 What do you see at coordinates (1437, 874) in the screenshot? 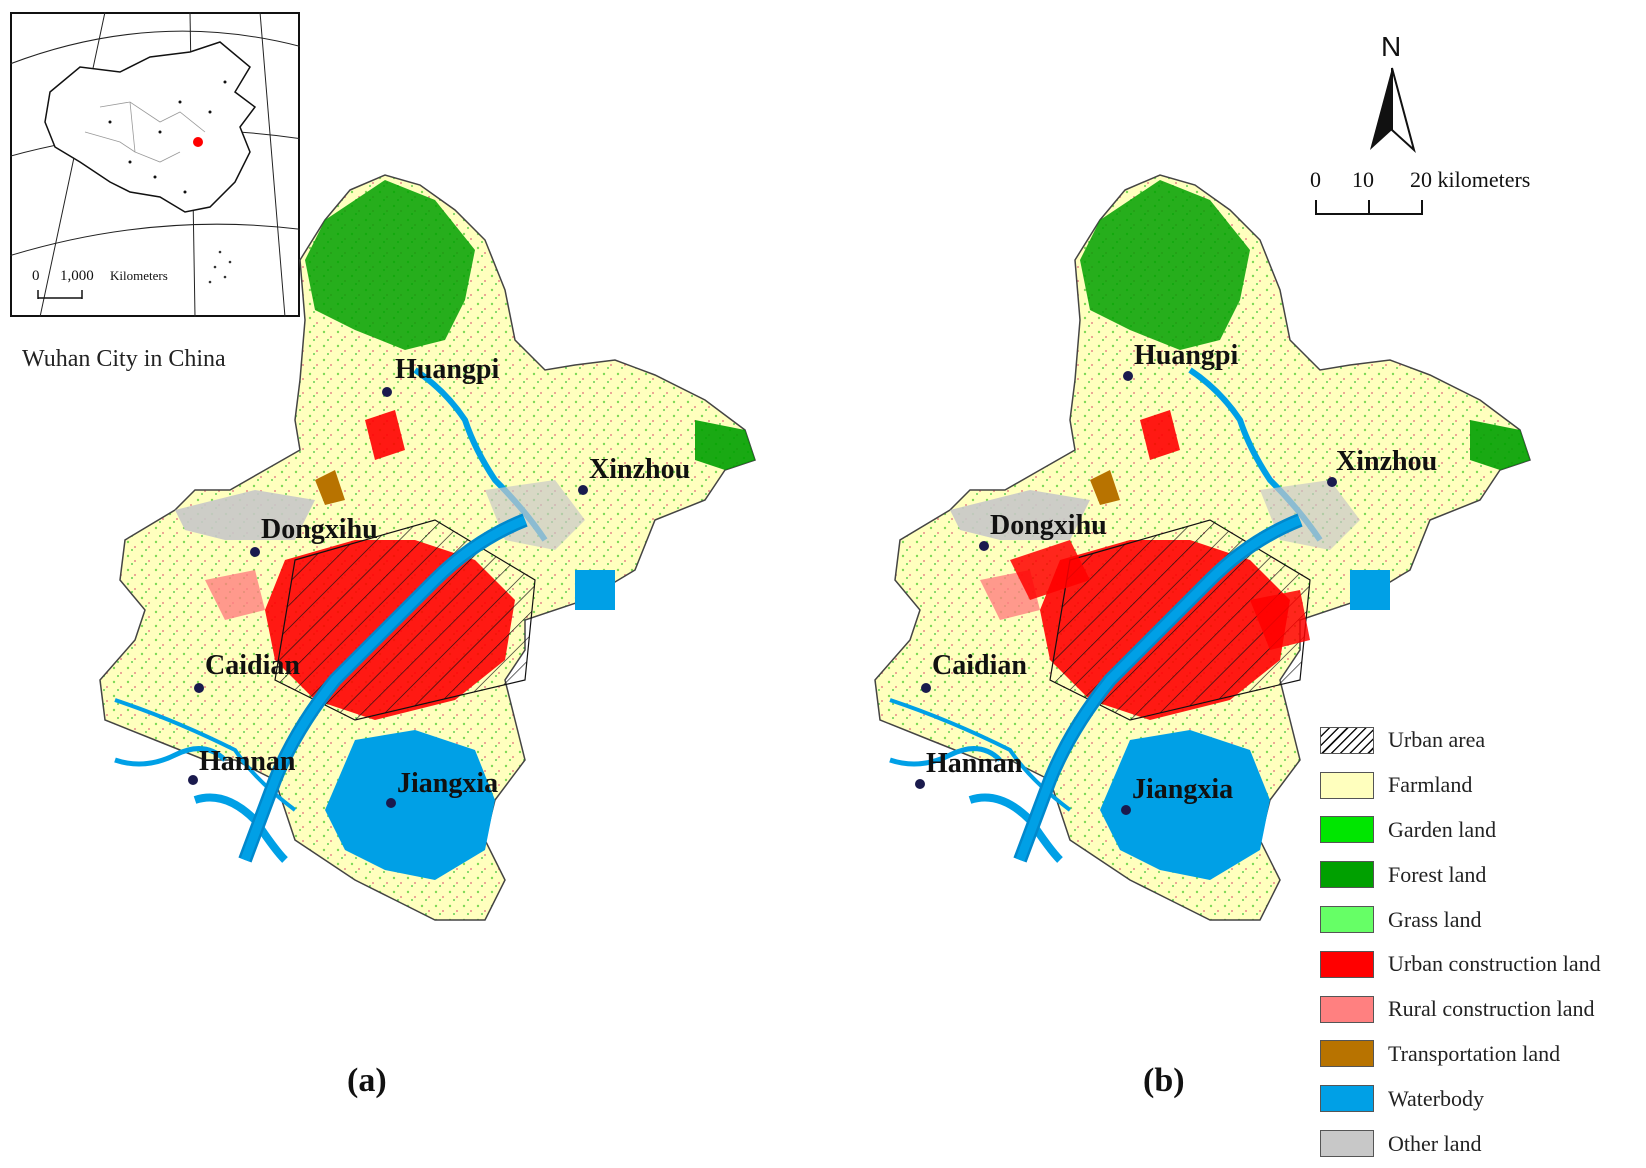
I see `legend-label: Forest land` at bounding box center [1437, 874].